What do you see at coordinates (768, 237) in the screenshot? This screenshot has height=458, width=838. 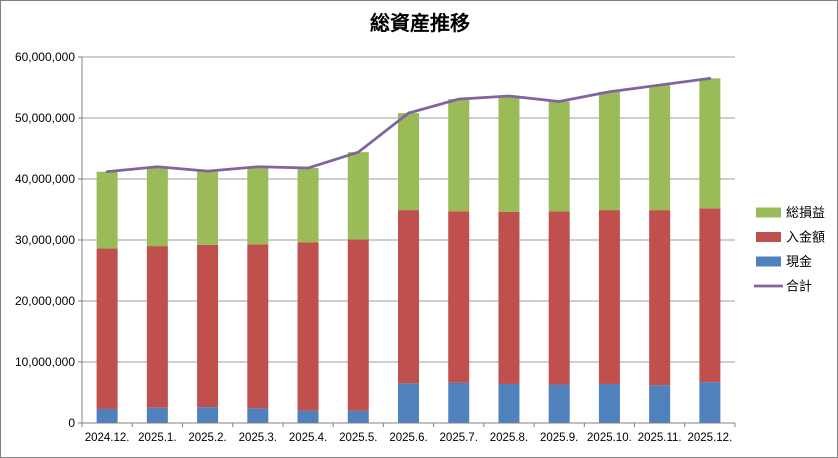 I see `legend-swatch-入金額` at bounding box center [768, 237].